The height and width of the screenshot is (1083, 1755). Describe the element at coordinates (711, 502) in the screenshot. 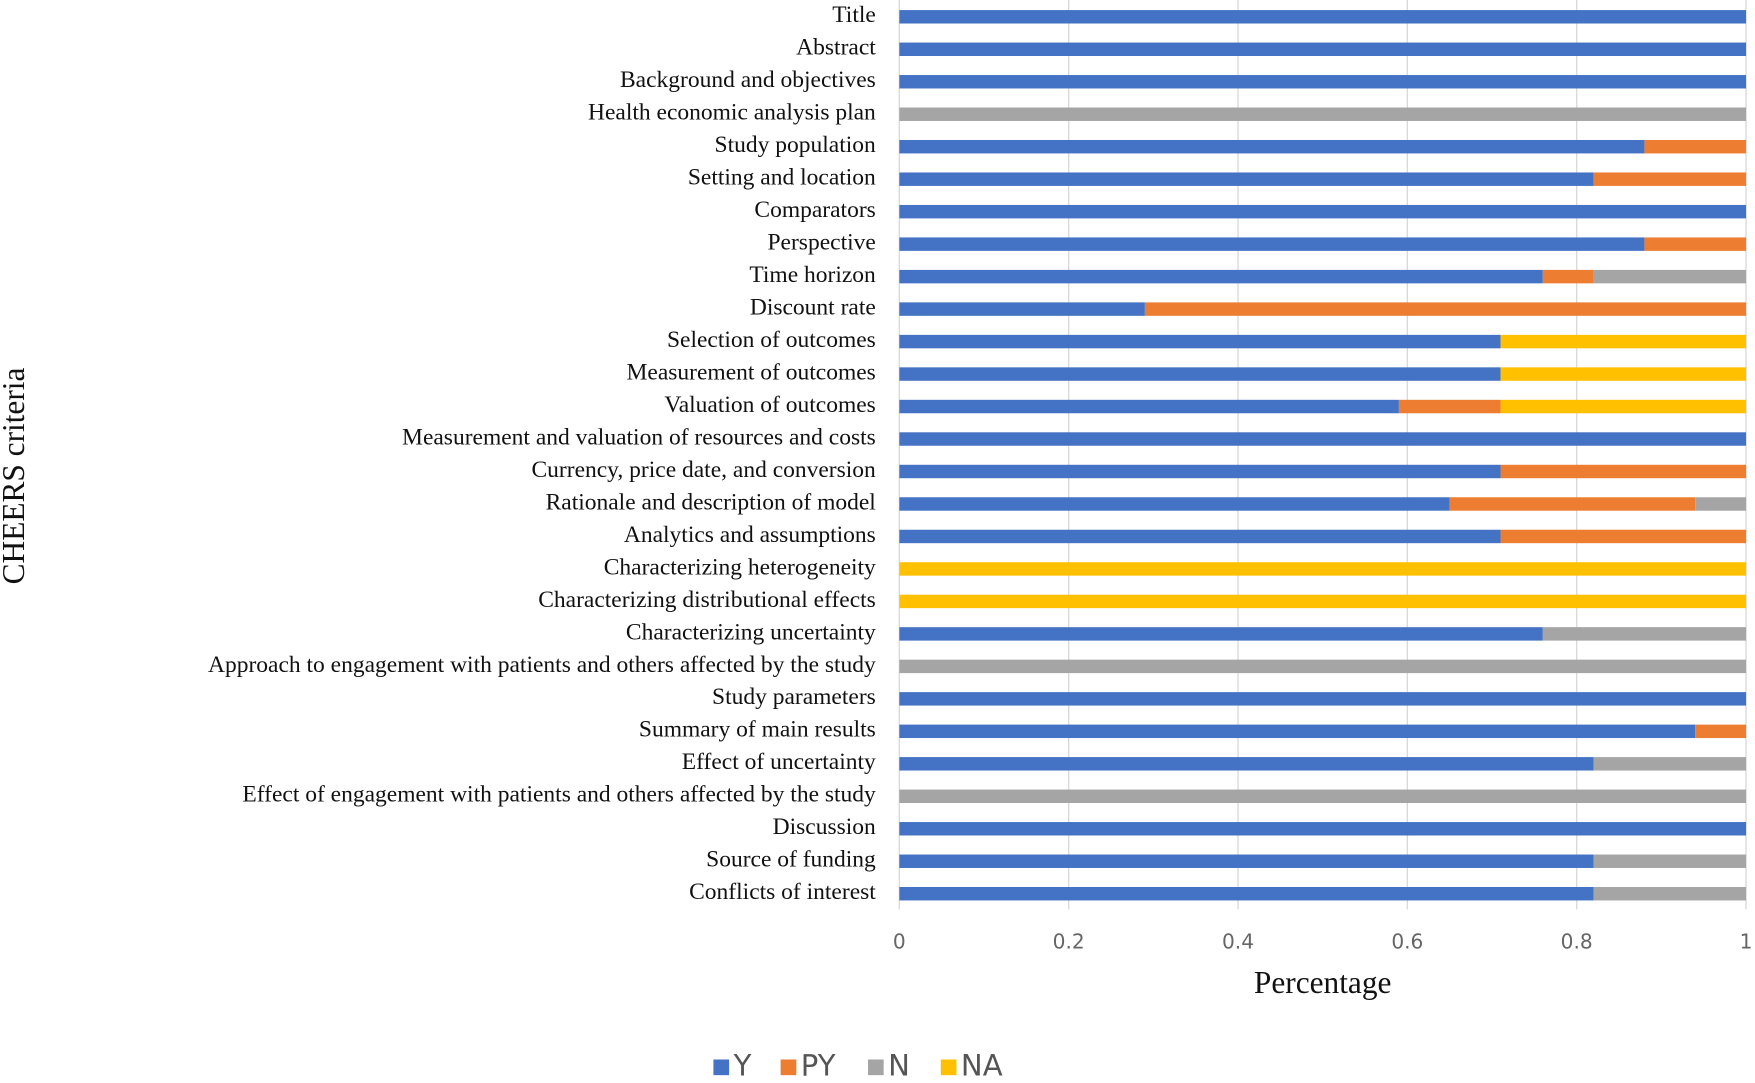

I see `y-tick-label: Rationale and description of model` at that location.